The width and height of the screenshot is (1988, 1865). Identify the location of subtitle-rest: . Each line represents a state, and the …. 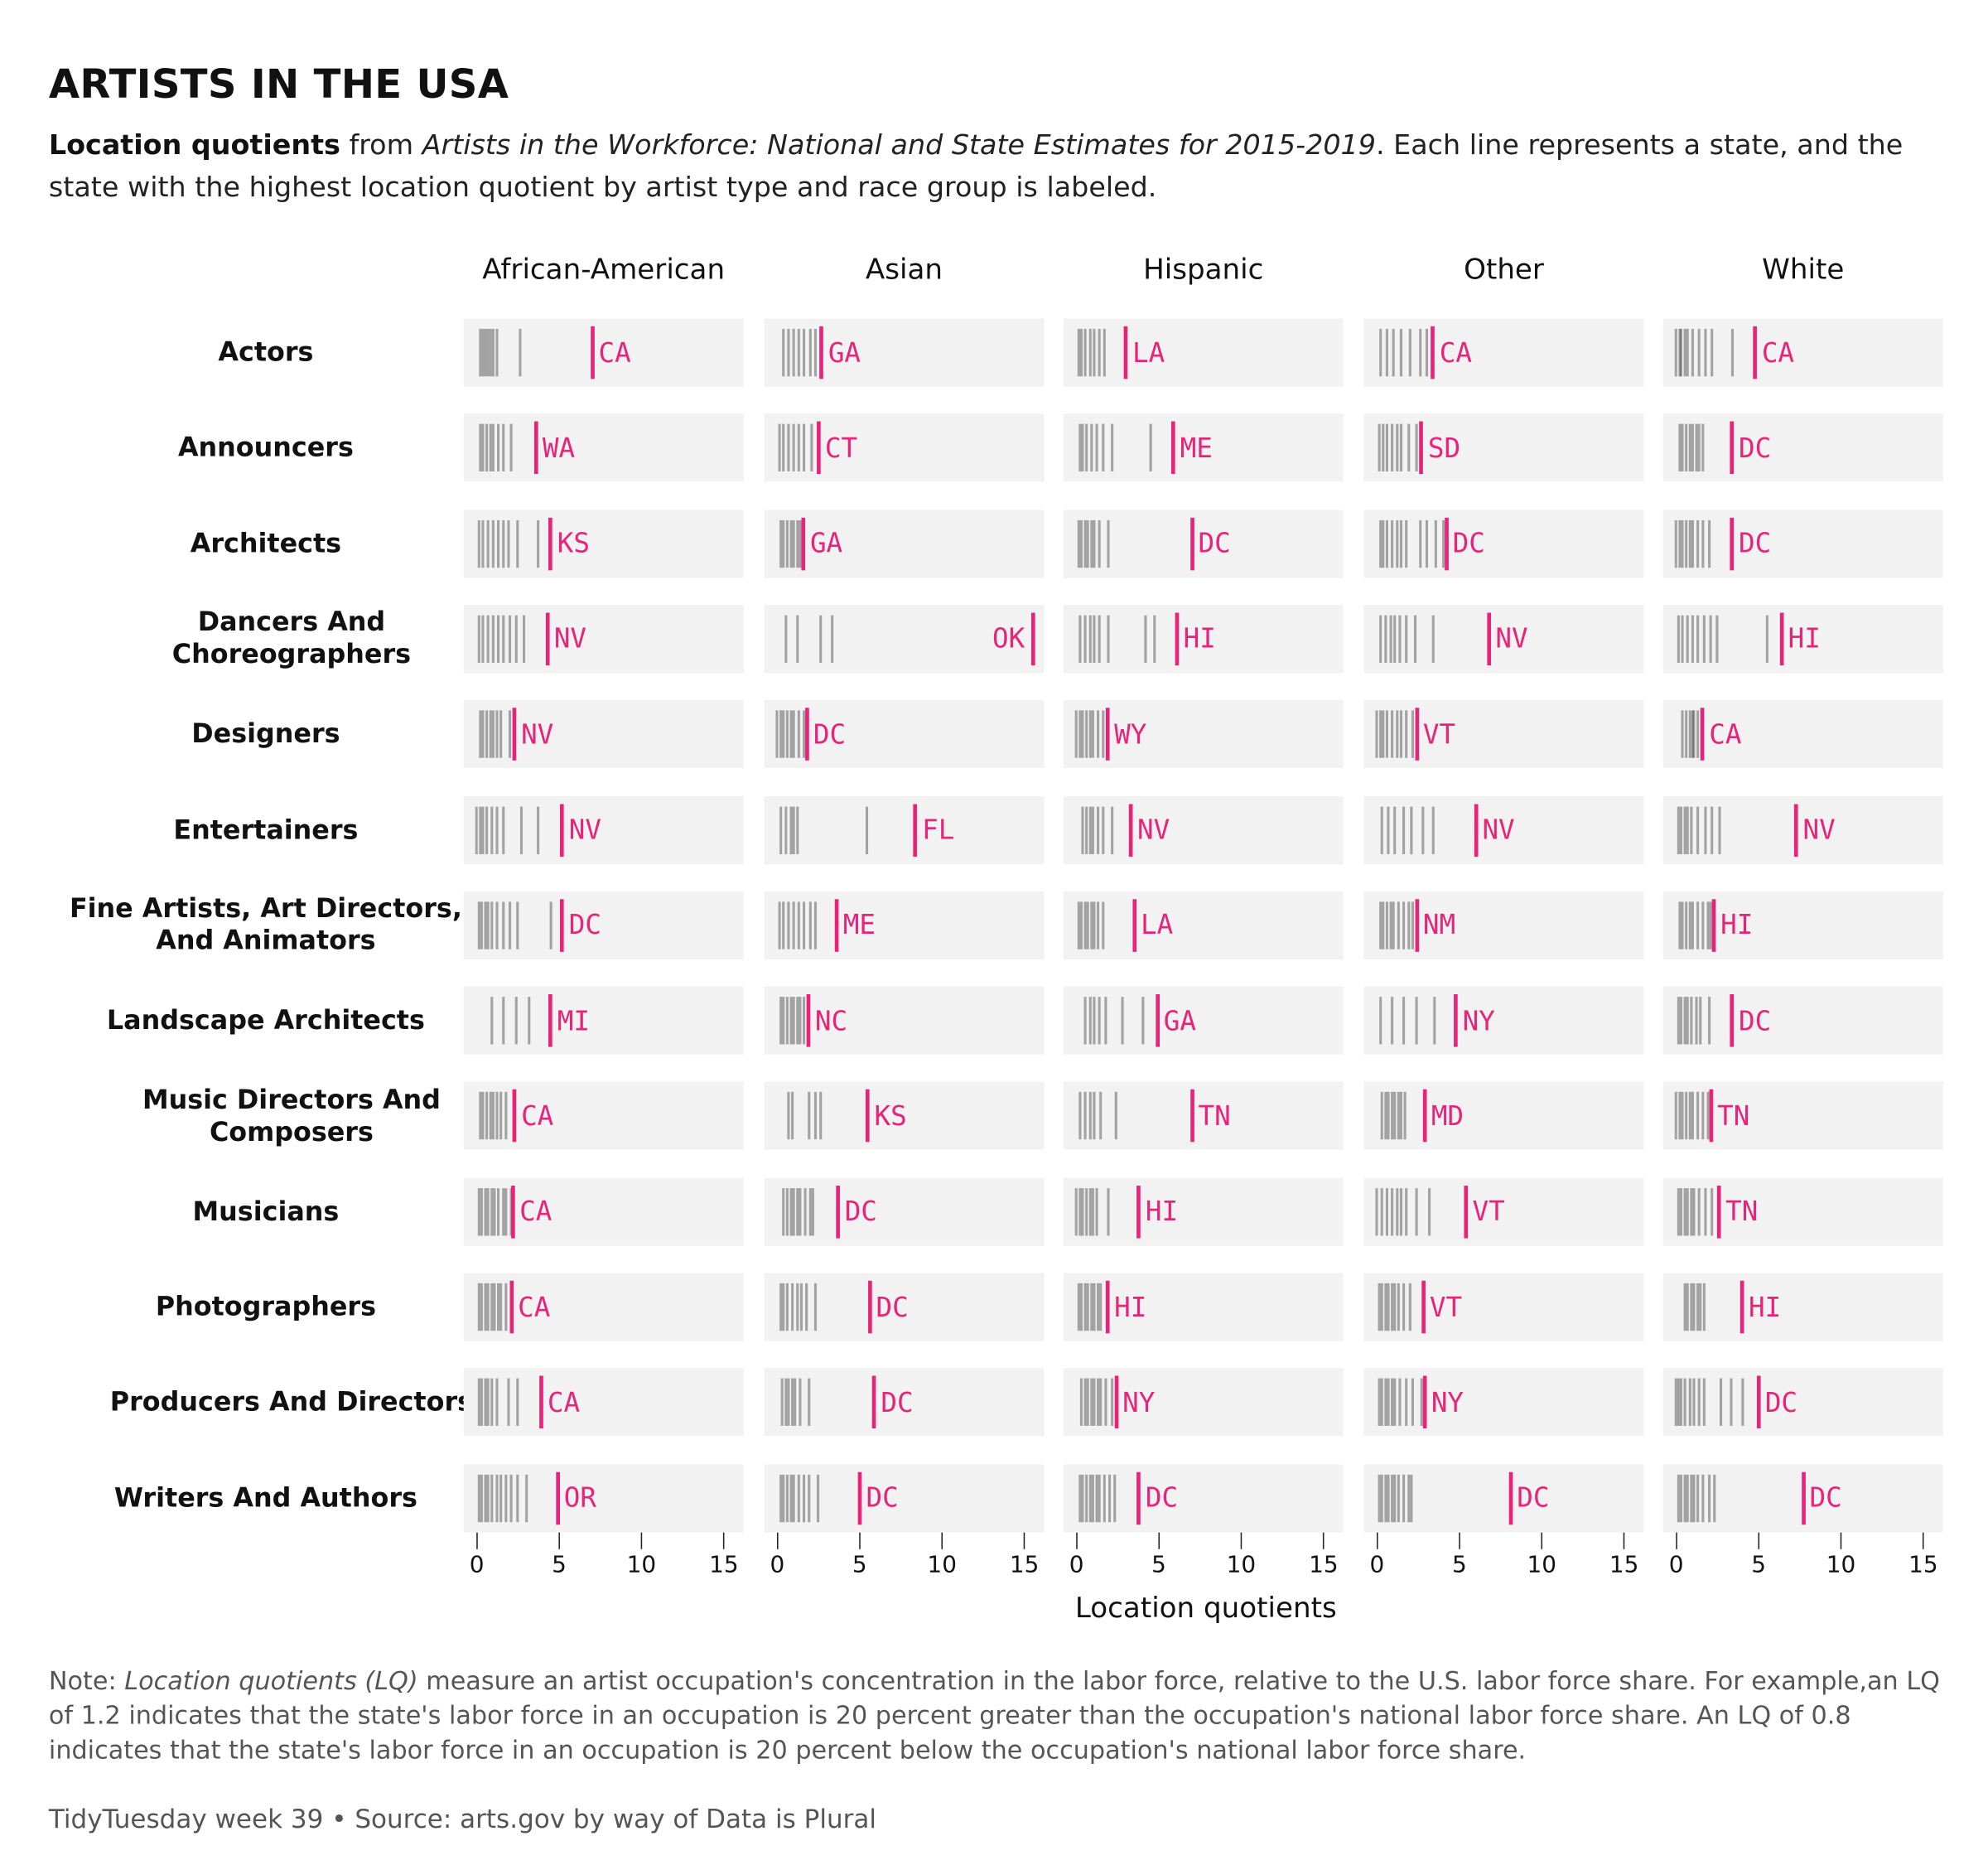
(976, 167).